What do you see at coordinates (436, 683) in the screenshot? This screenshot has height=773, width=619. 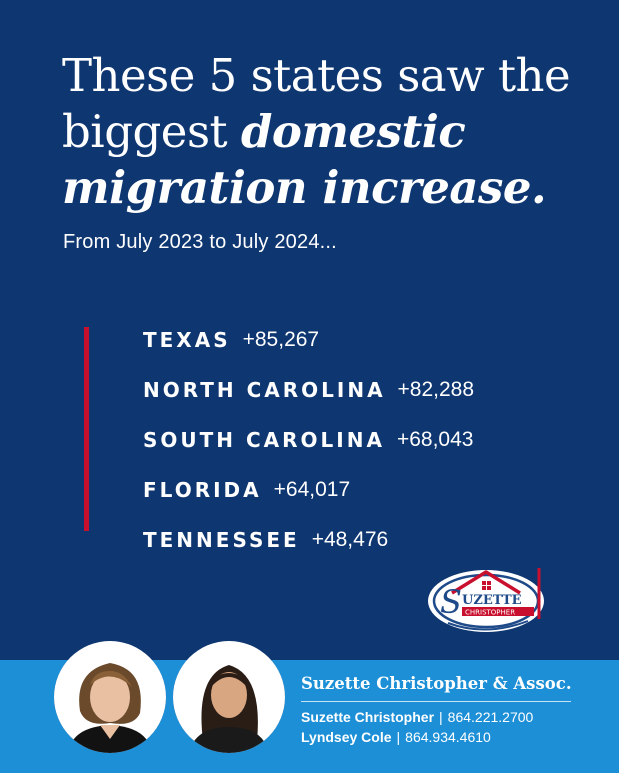 I see `brokerage-name: Suzette Christopher & Assoc.` at bounding box center [436, 683].